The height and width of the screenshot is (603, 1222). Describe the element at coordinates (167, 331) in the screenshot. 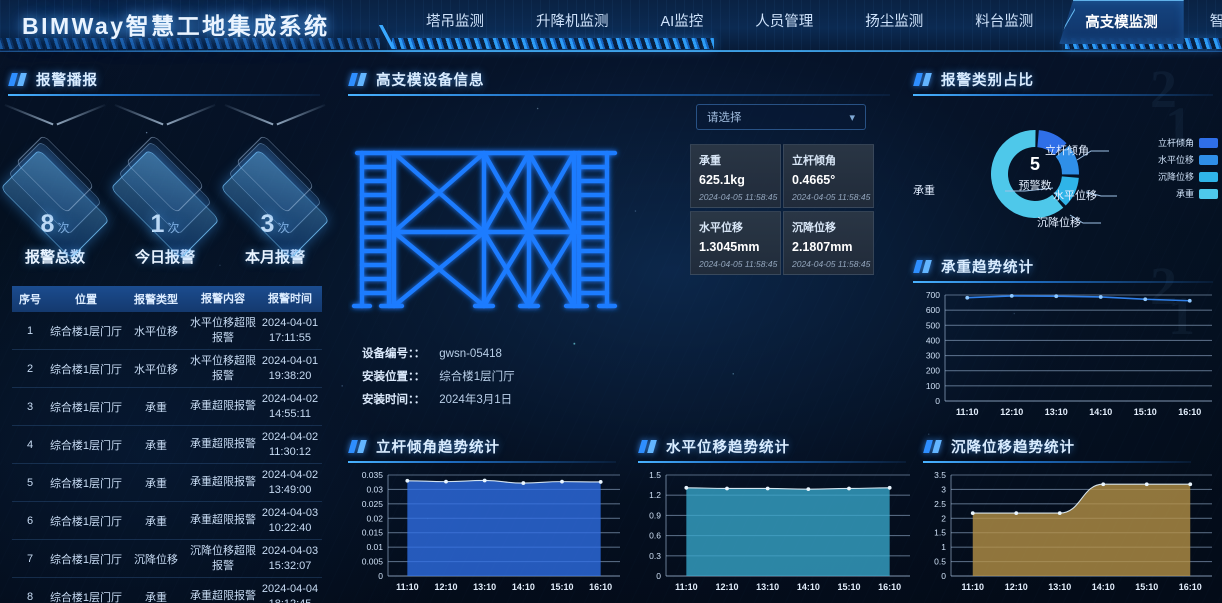

I see `table-row: 1 综合楼1层门厅 水平位移 水平位移超限 报警 2024-04-01 17:11:55` at that location.